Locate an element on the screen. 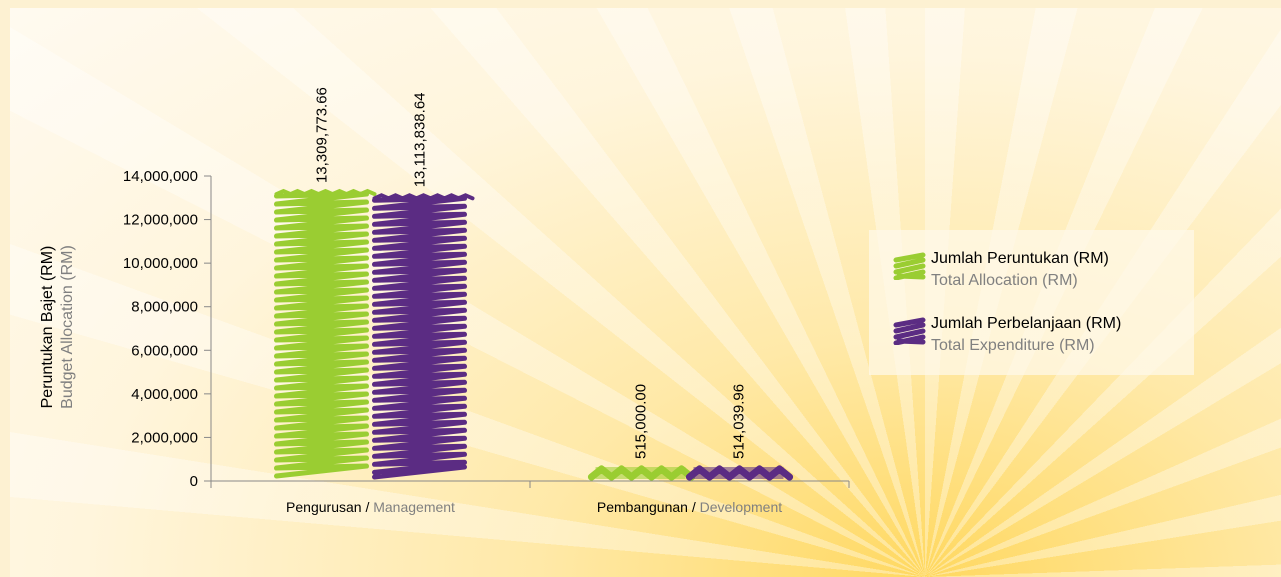  y-axis-label-ms: Peruntukan Bajet (RM) is located at coordinates (47, 327).